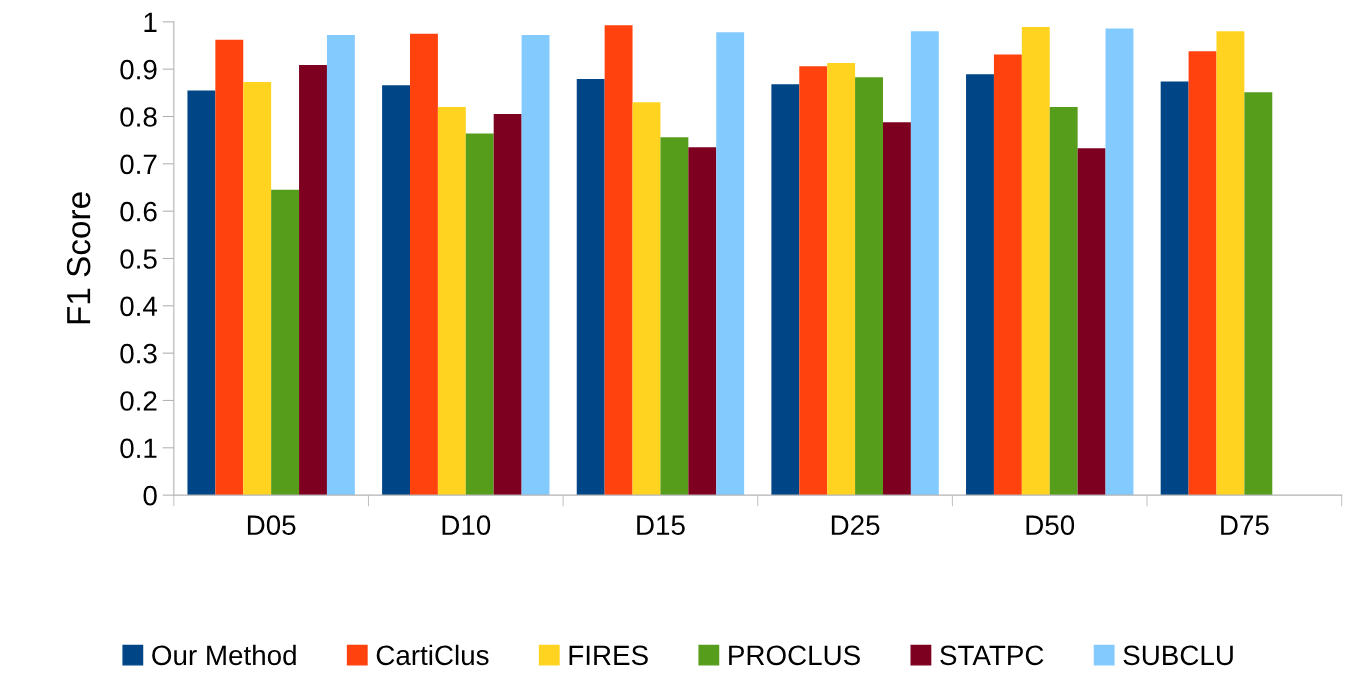 This screenshot has width=1358, height=682. I want to click on x-tick-label: D75, so click(1245, 525).